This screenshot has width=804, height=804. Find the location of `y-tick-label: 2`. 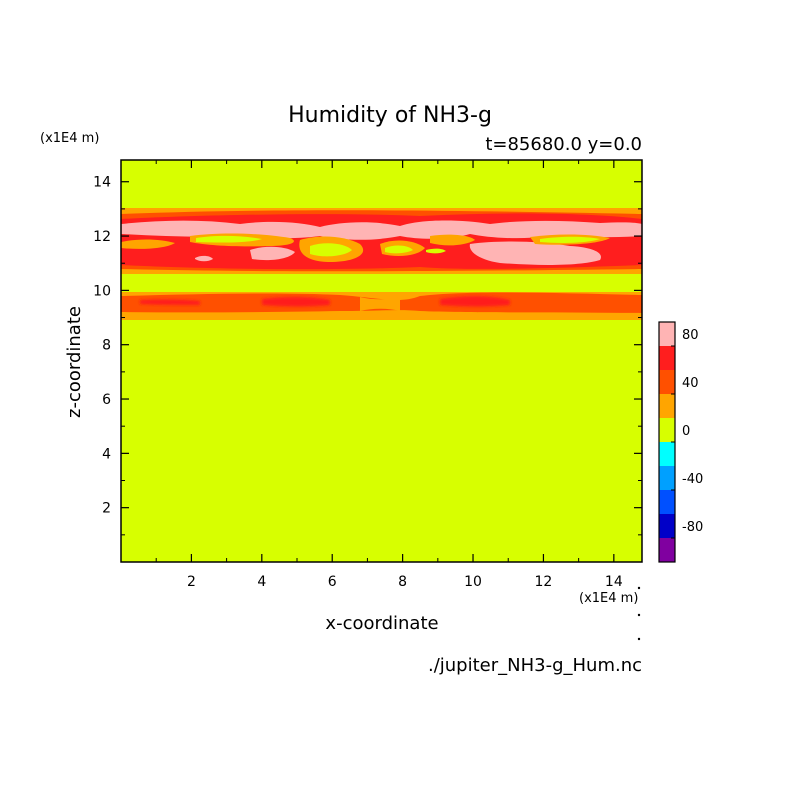

y-tick-label: 2 is located at coordinates (106, 509).